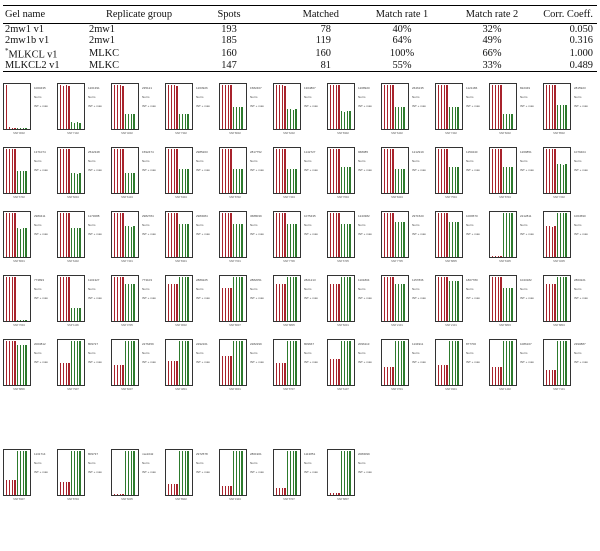 The width and height of the screenshot is (600, 551). I want to click on cell-matched: 160, so click(323, 53).